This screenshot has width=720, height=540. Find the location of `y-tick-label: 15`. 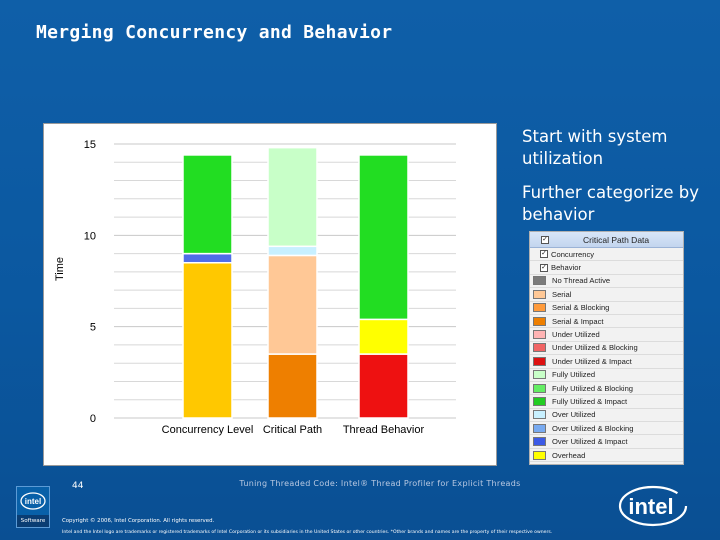

y-tick-label: 15 is located at coordinates (90, 145).